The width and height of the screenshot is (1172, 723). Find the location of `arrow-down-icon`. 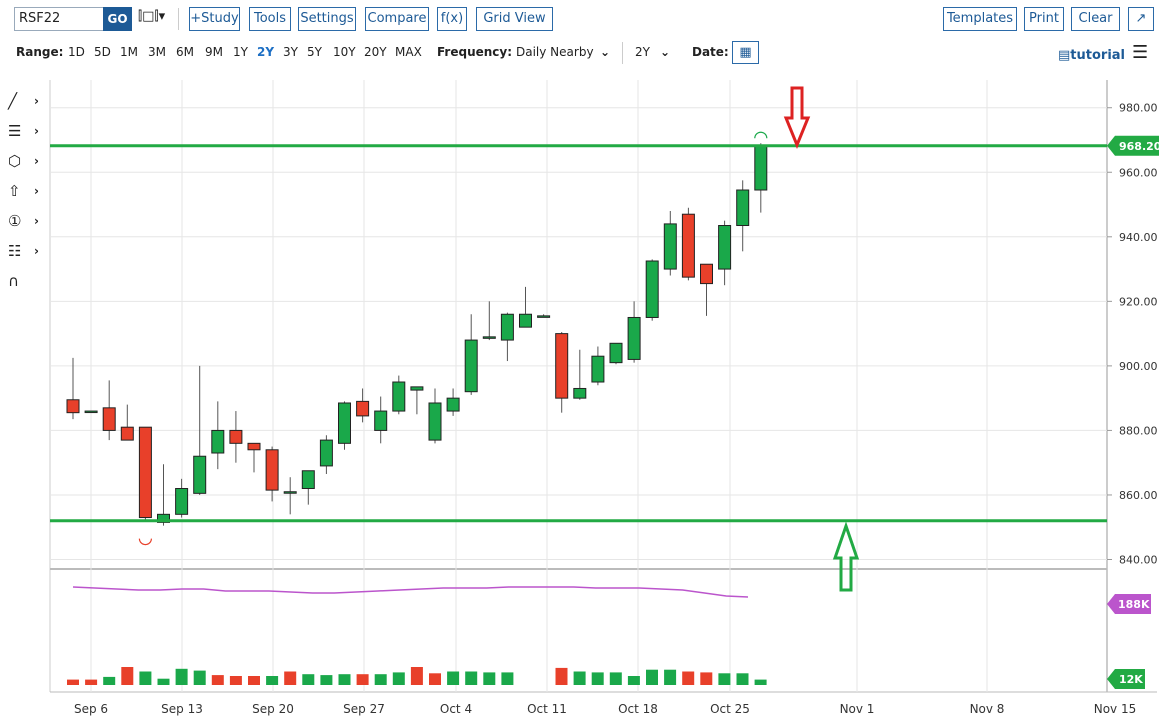

arrow-down-icon is located at coordinates (797, 117).